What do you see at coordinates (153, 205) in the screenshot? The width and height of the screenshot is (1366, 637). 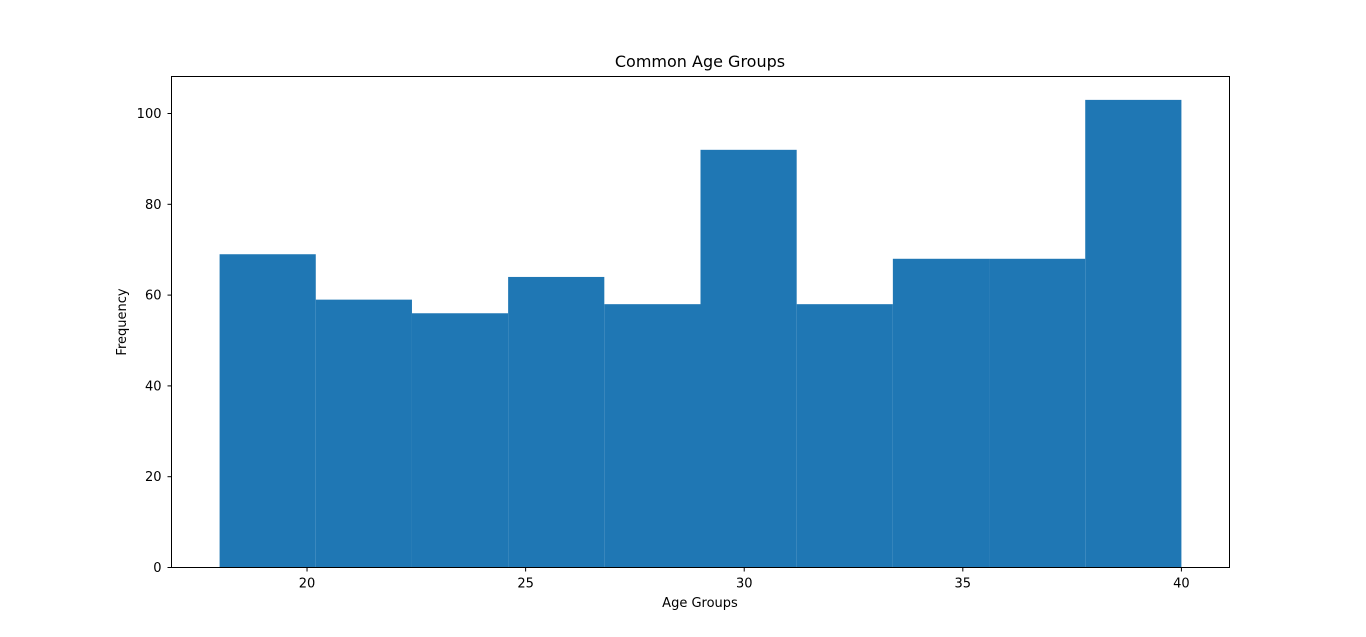 I see `y-tick-label: 80` at bounding box center [153, 205].